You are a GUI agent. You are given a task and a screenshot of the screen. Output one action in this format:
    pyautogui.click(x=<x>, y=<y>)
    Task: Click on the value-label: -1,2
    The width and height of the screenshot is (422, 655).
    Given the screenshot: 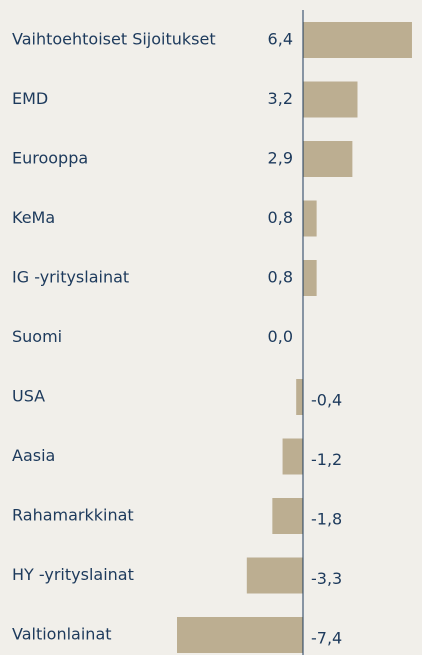 What is the action you would take?
    pyautogui.click(x=326, y=459)
    